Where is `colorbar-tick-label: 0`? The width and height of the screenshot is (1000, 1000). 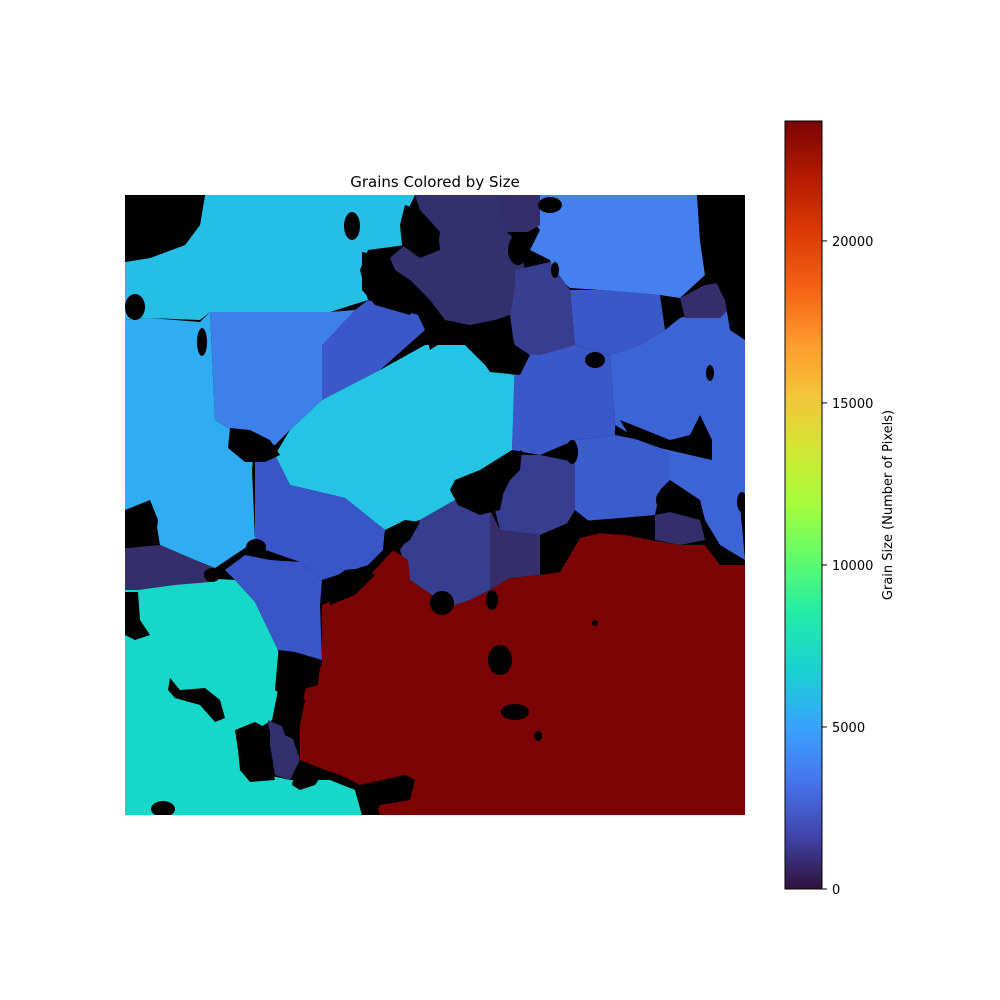
colorbar-tick-label: 0 is located at coordinates (836, 890).